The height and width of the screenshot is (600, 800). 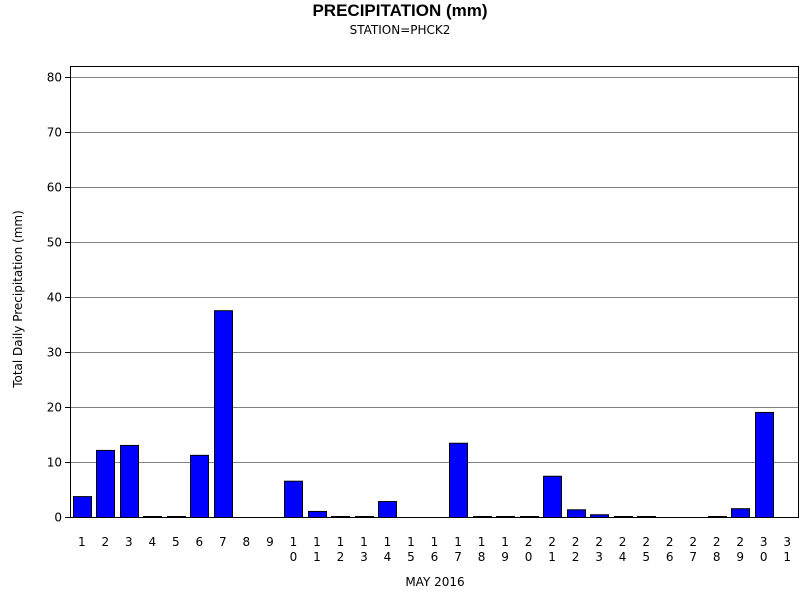 I want to click on y-tick-label: 0, so click(x=58, y=518).